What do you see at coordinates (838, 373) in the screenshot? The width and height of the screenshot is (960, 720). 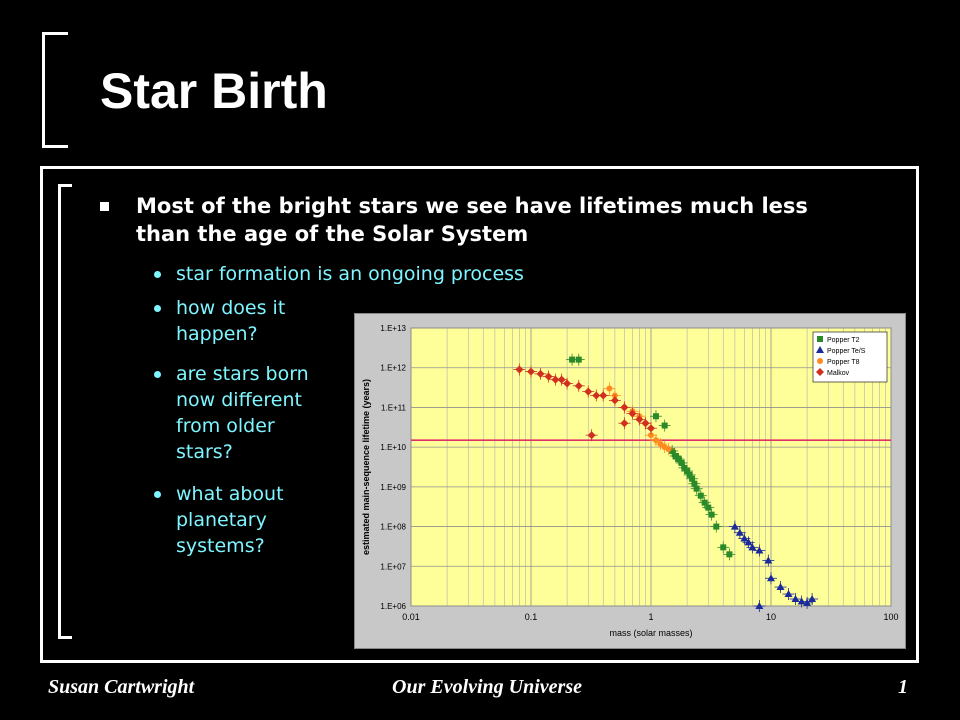 I see `legend-label: Malkov` at bounding box center [838, 373].